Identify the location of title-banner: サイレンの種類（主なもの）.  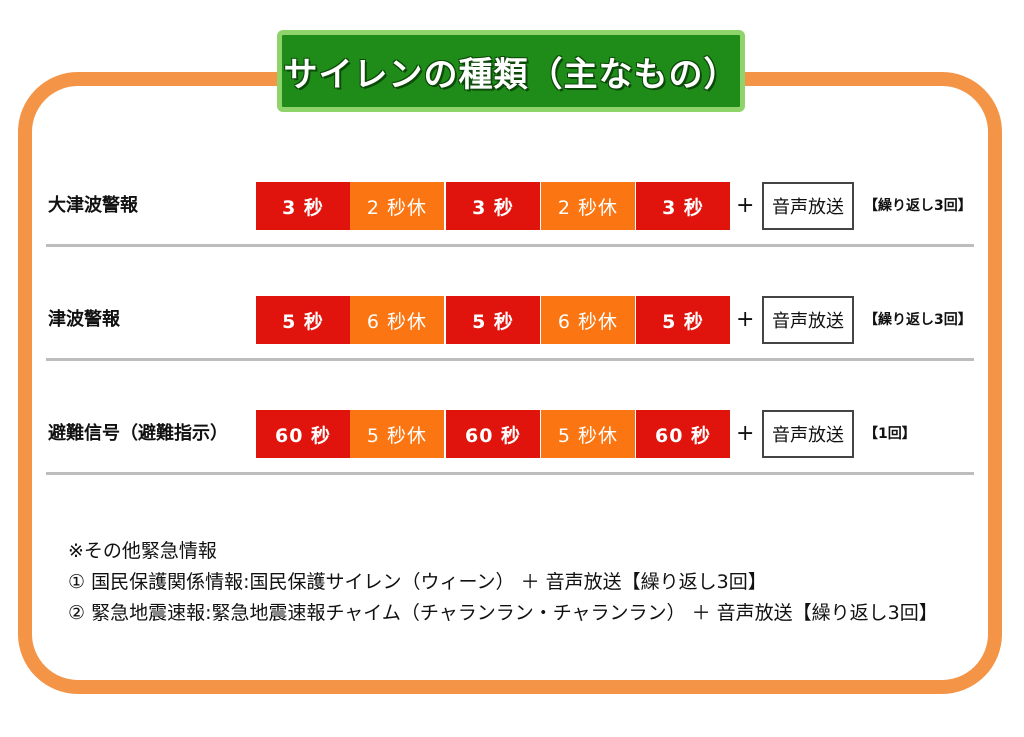
(511, 71).